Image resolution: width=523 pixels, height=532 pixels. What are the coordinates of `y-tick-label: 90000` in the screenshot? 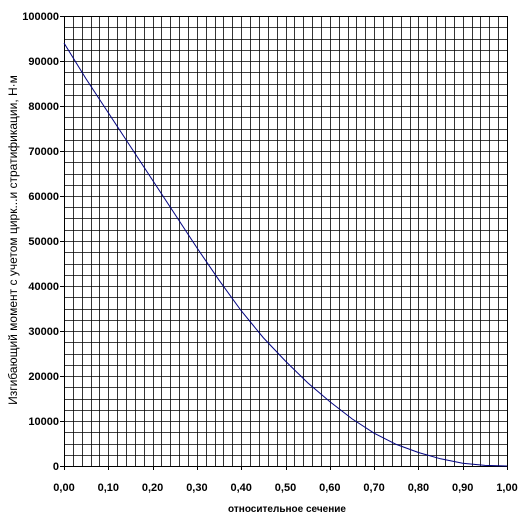 It's located at (43, 62).